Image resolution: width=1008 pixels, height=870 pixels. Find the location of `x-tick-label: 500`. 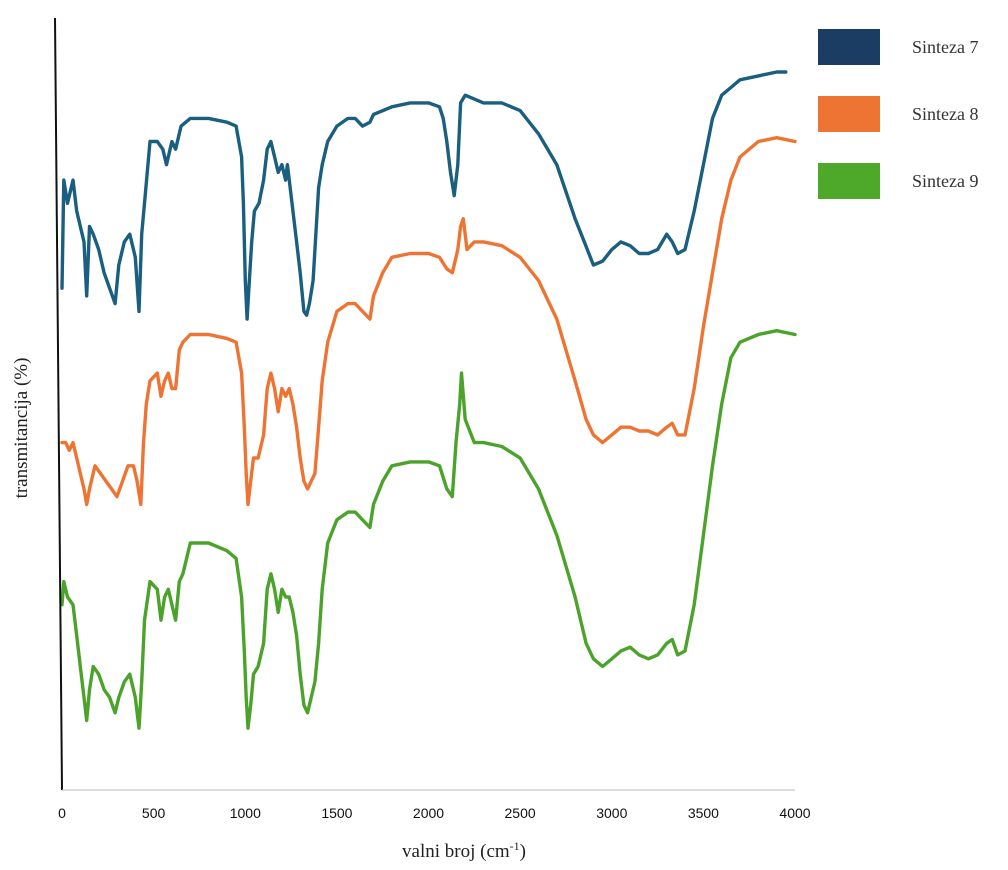

x-tick-label: 500 is located at coordinates (154, 813).